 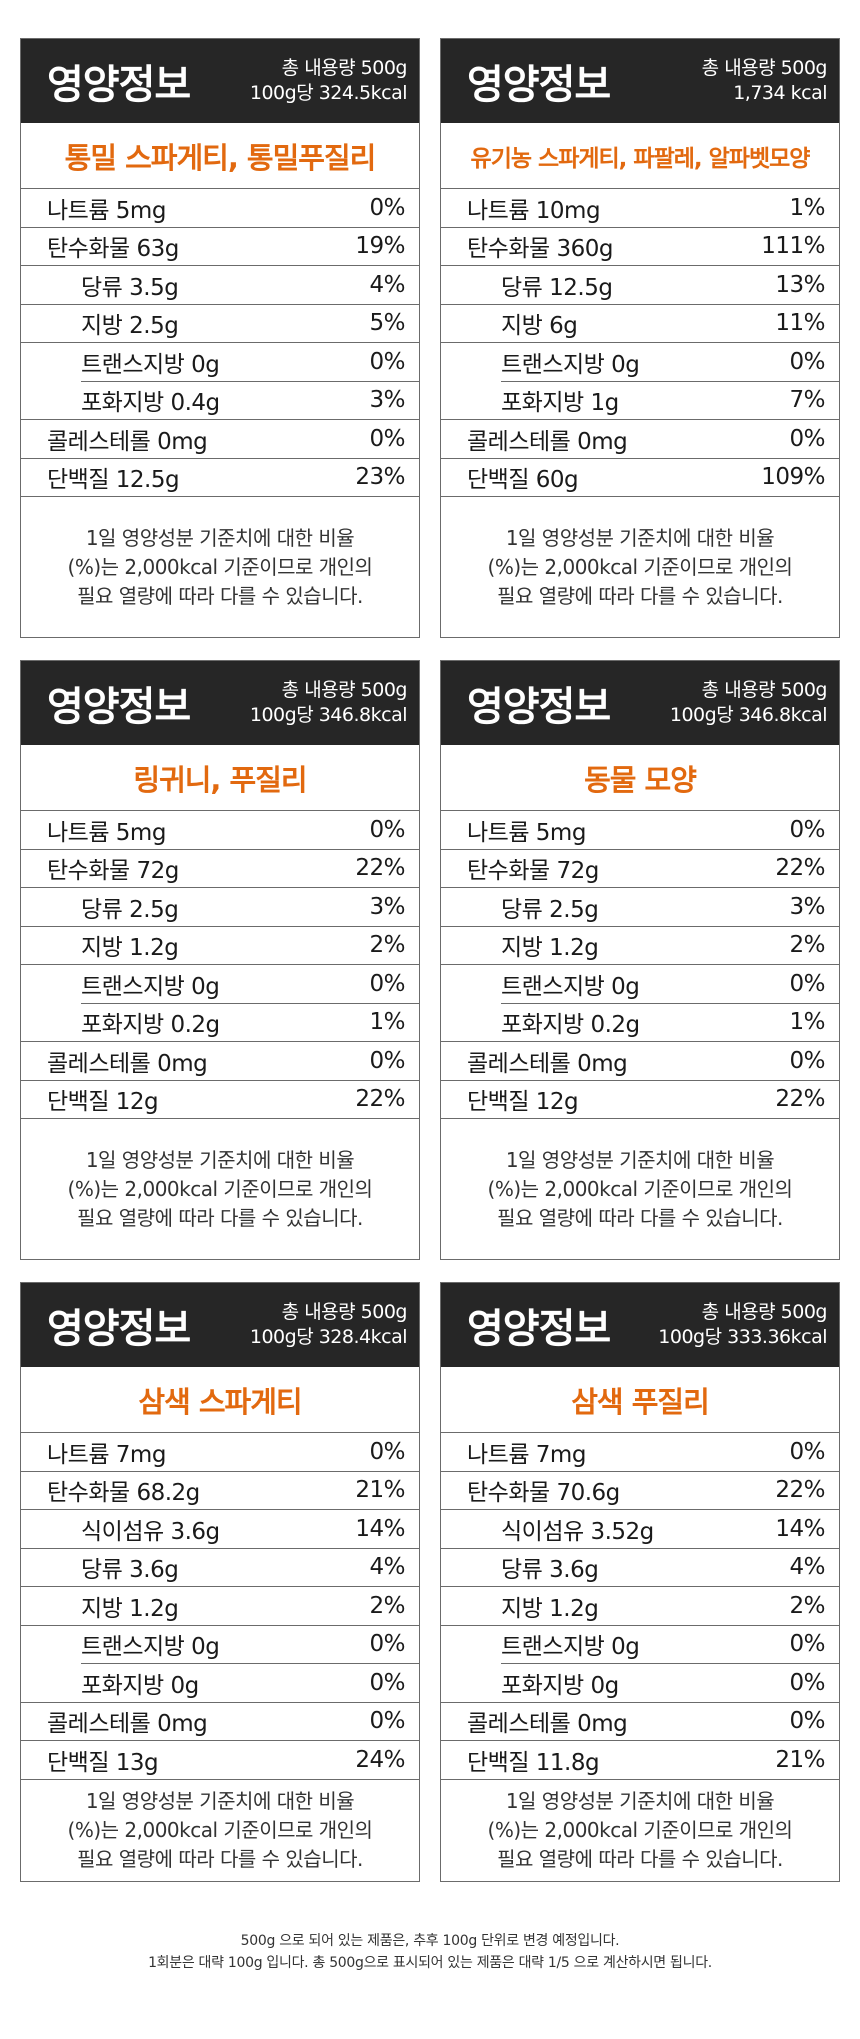 What do you see at coordinates (130, 326) in the screenshot?
I see `nutrient-label: 지방 2.5g` at bounding box center [130, 326].